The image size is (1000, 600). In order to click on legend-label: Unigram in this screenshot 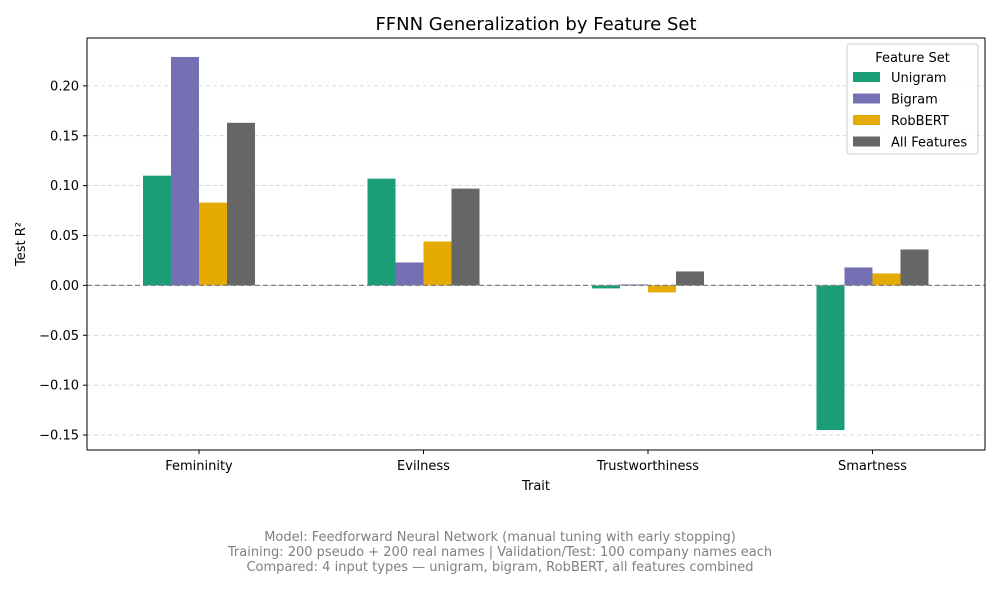, I will do `click(919, 78)`.